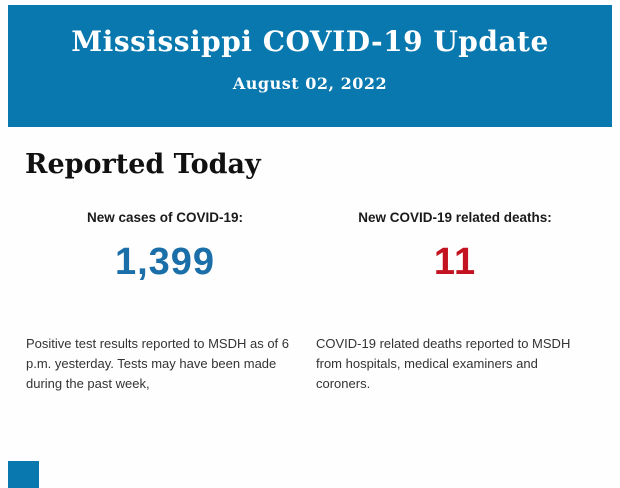 This screenshot has width=620, height=488. I want to click on banner-date: August 02, 2022, so click(310, 83).